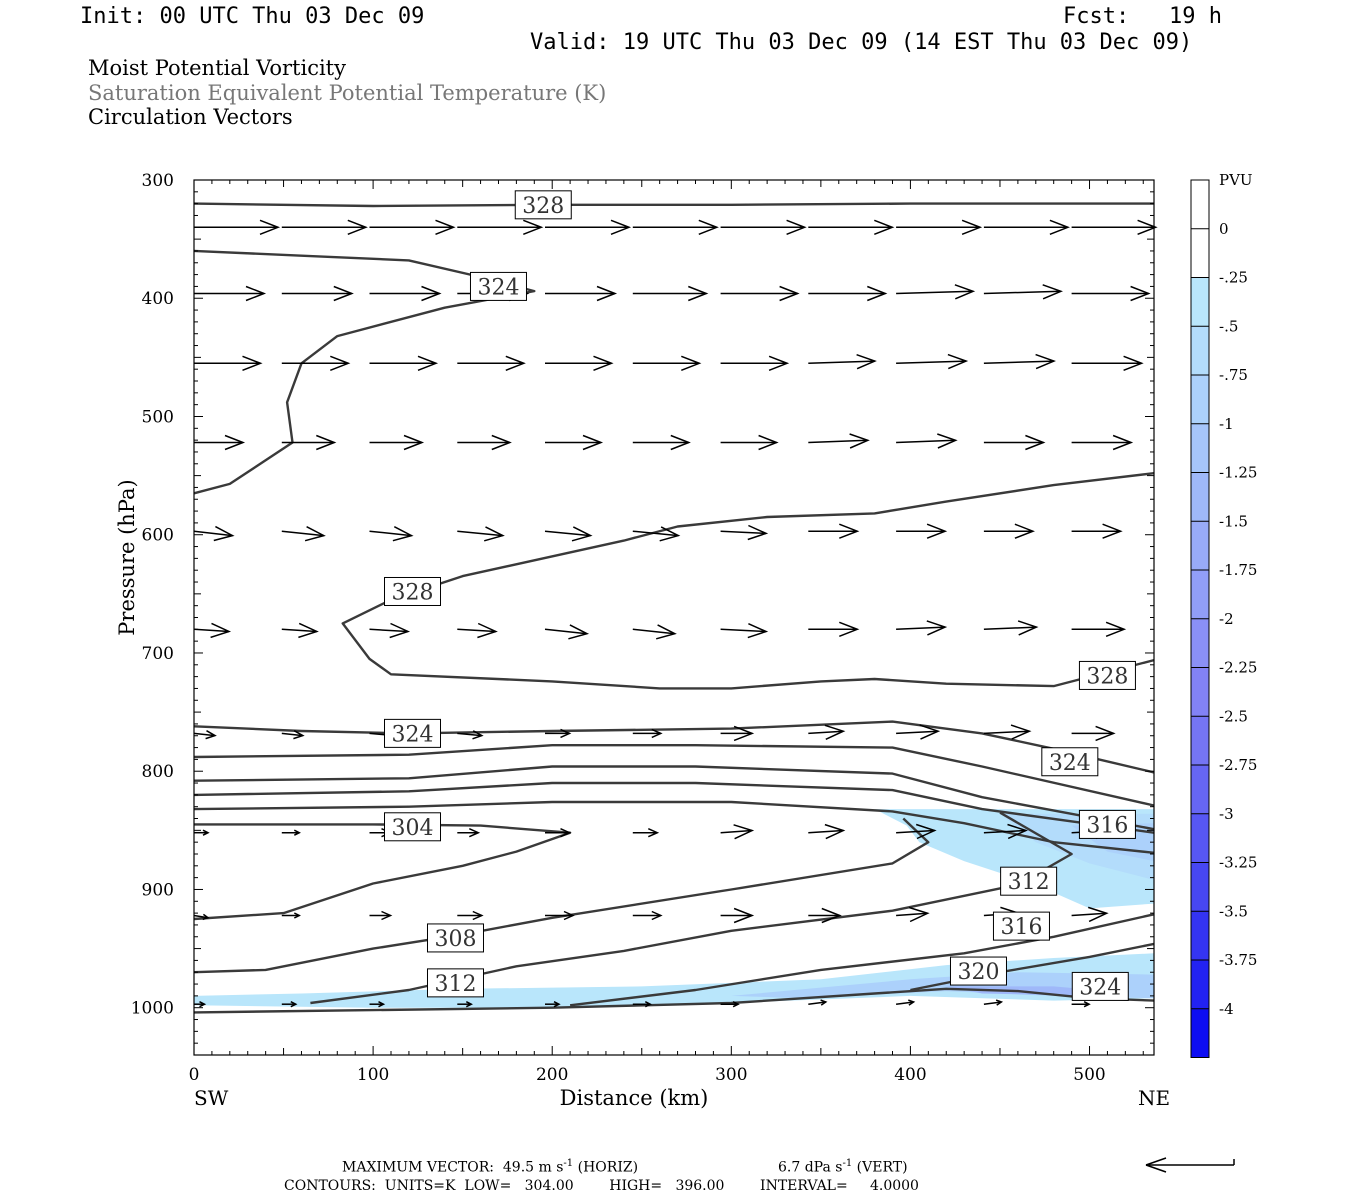 The width and height of the screenshot is (1350, 1200). I want to click on colorbar-label: -.5, so click(1228, 326).